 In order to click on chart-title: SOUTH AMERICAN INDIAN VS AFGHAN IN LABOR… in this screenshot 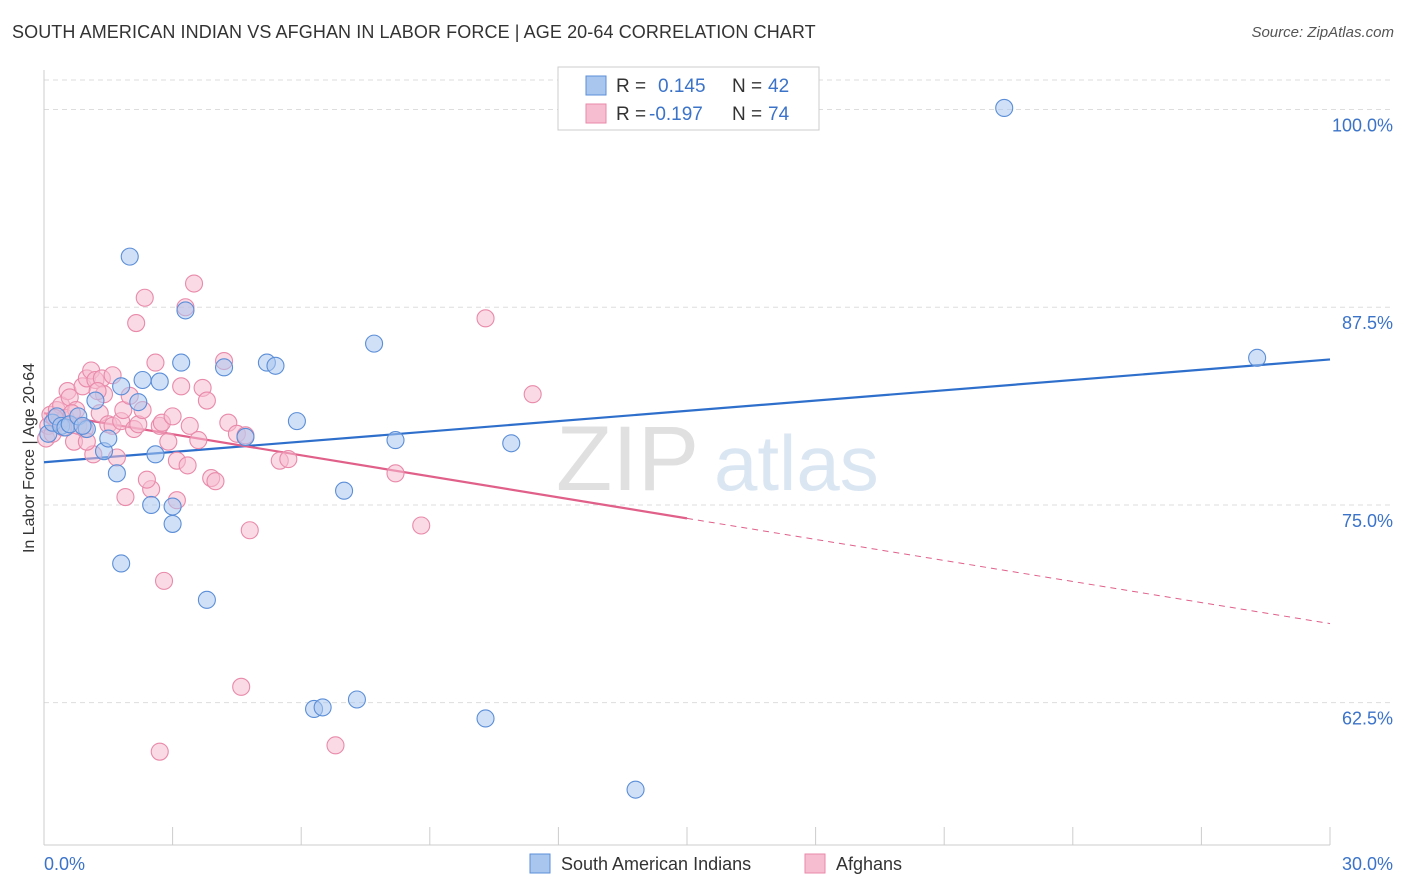, I will do `click(414, 32)`.